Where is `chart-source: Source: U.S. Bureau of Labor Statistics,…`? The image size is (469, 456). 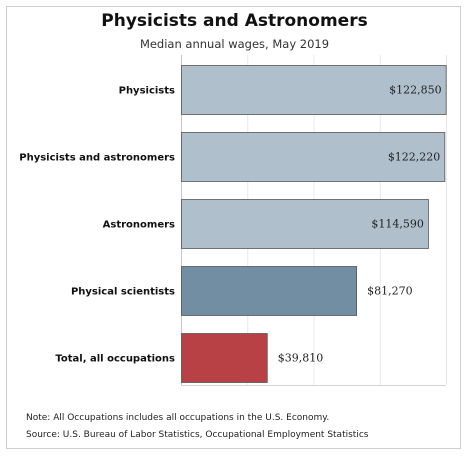
chart-source: Source: U.S. Bureau of Labor Statistics,… is located at coordinates (197, 435).